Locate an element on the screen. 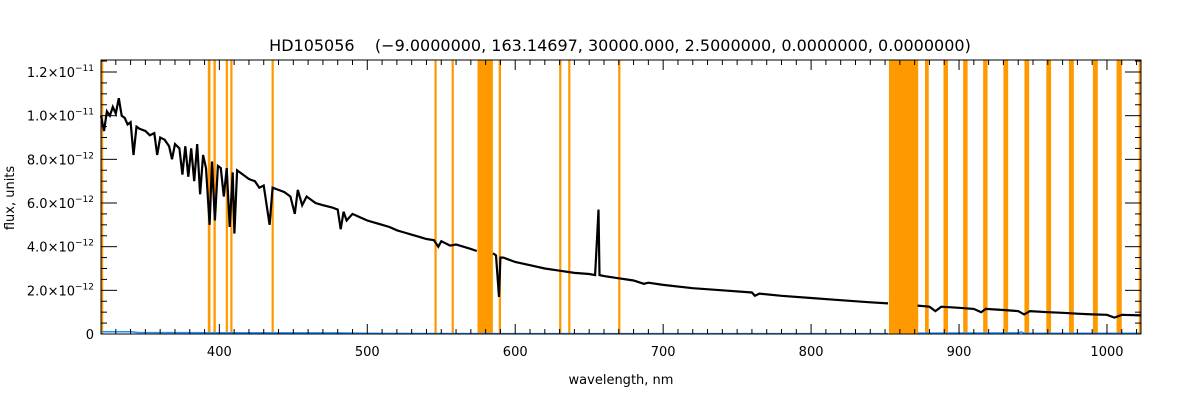  x-tick-label: 600 is located at coordinates (515, 352).